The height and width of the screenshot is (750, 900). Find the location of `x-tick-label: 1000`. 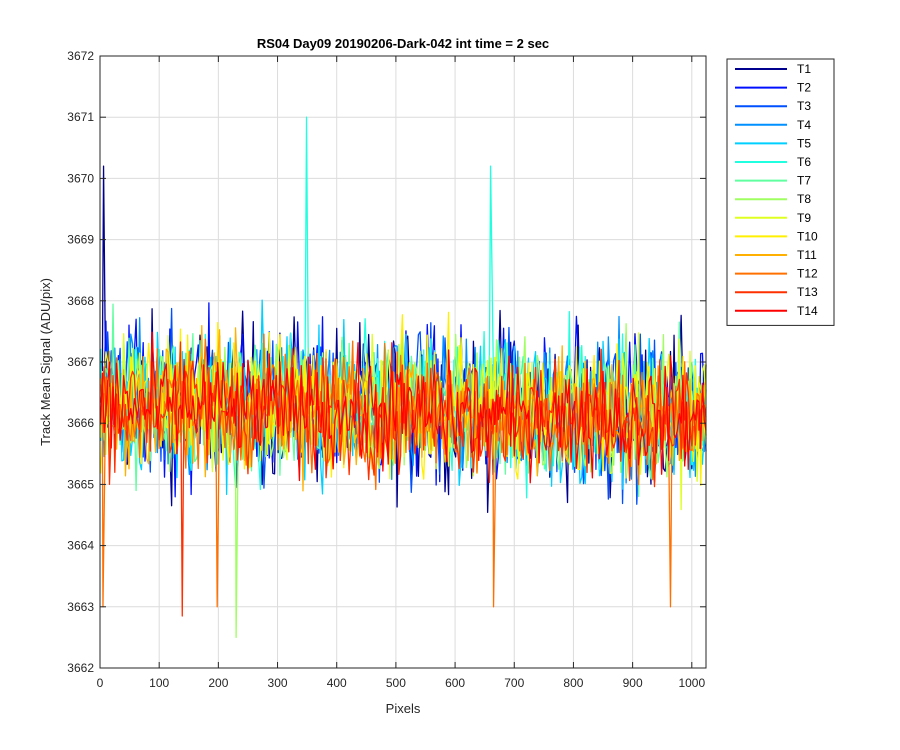

x-tick-label: 1000 is located at coordinates (691, 683).